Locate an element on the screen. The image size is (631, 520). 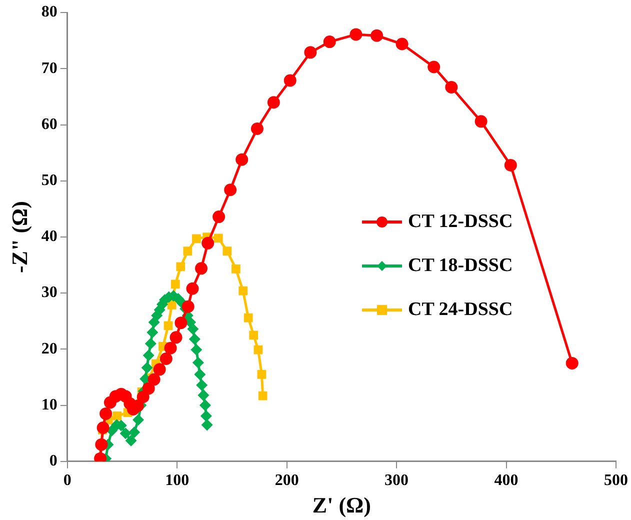
y-tick-label: 0 is located at coordinates (53, 461).